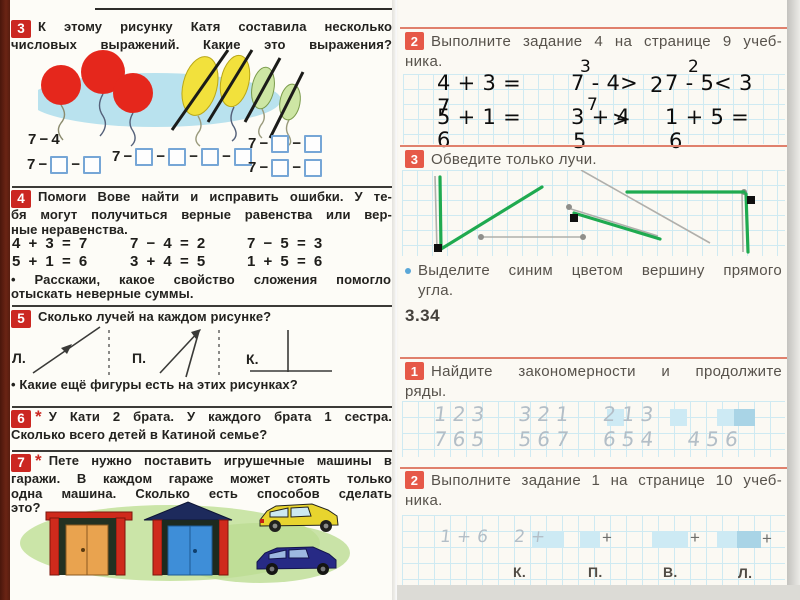 Image resolution: width=800 pixels, height=600 pixels. What do you see at coordinates (601, 117) in the screenshot?
I see `typed-answer: 3 + 4` at bounding box center [601, 117].